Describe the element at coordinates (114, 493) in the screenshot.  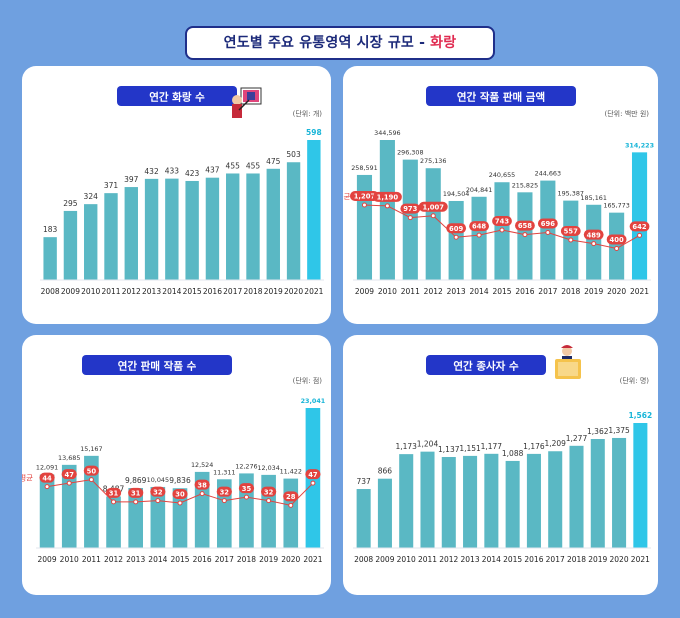
I see `avg-value-label: 31` at that location.